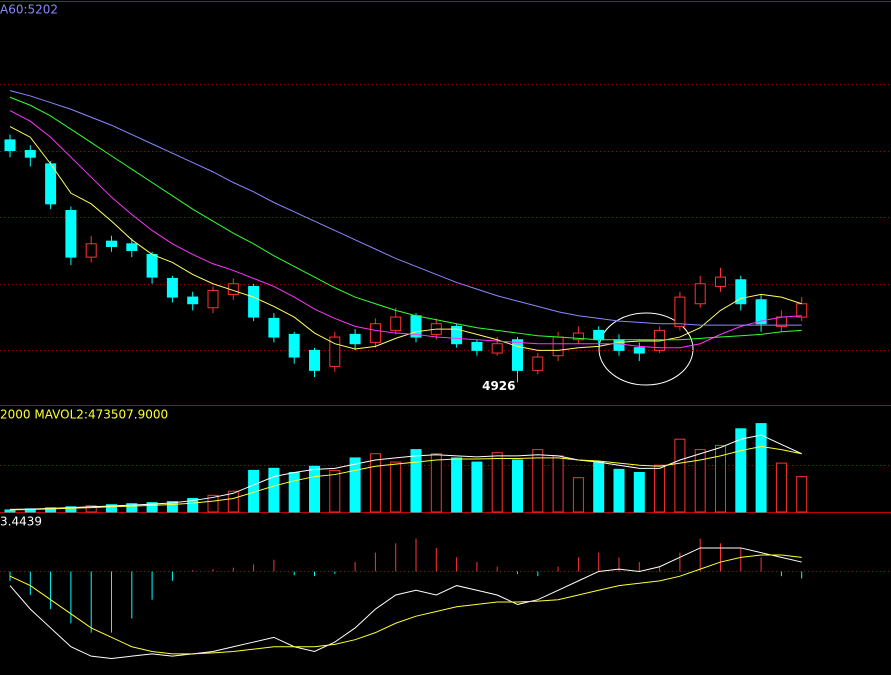 Image resolution: width=891 pixels, height=675 pixels. What do you see at coordinates (29, 10) in the screenshot?
I see `ma-label: A60:5202` at bounding box center [29, 10].